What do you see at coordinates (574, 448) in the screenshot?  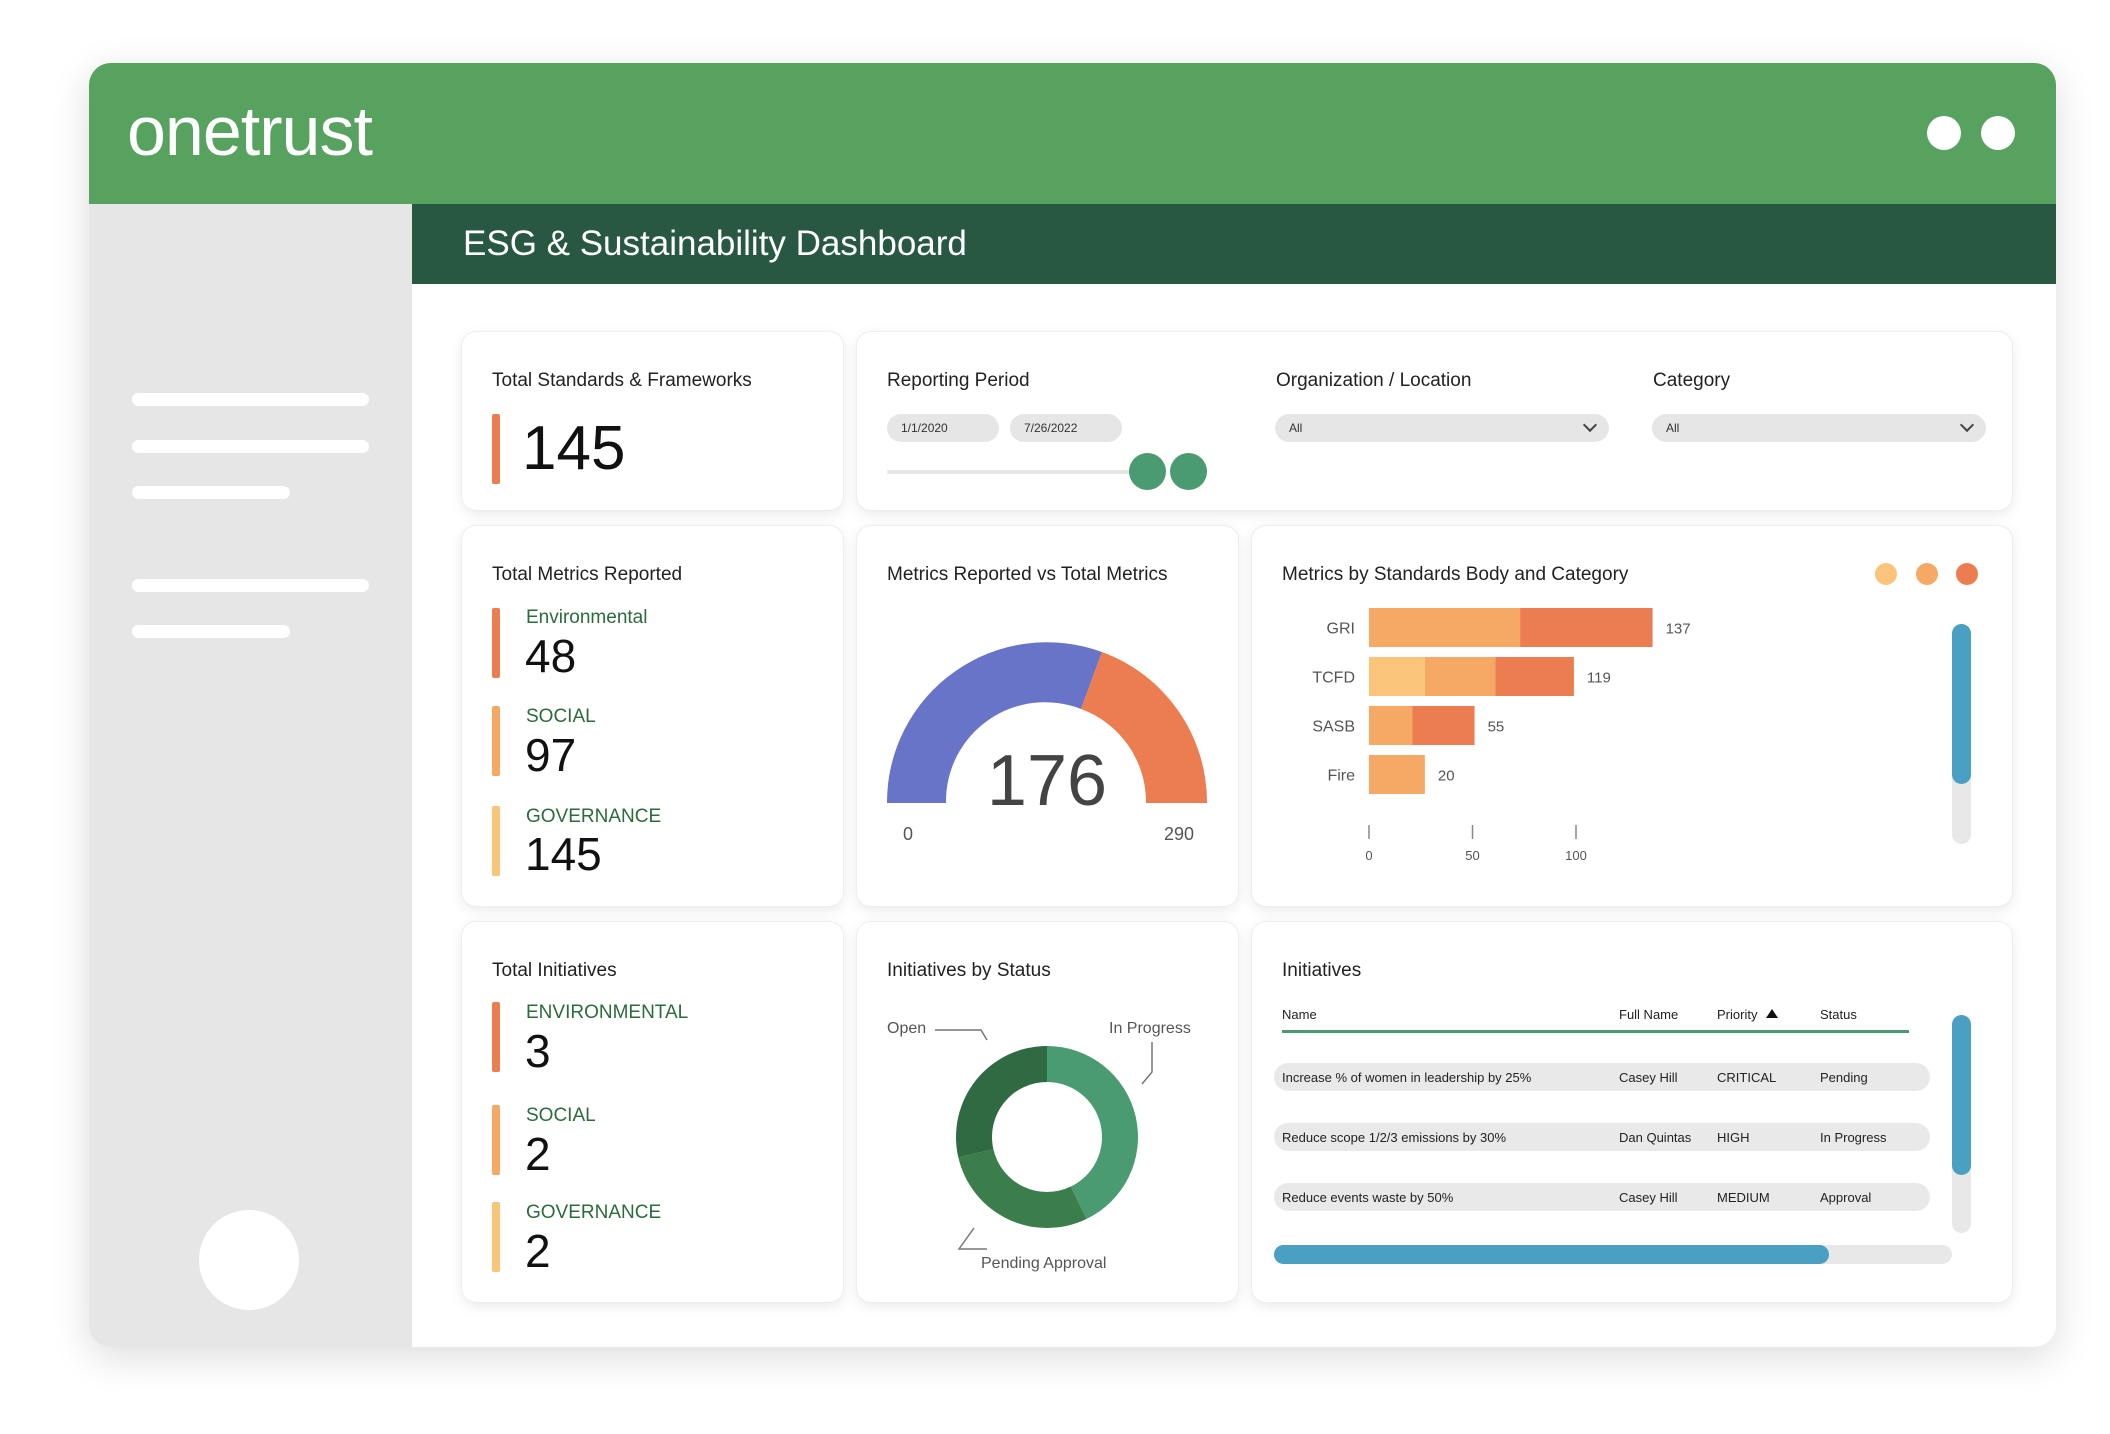 I see `total-standards-value: 145` at bounding box center [574, 448].